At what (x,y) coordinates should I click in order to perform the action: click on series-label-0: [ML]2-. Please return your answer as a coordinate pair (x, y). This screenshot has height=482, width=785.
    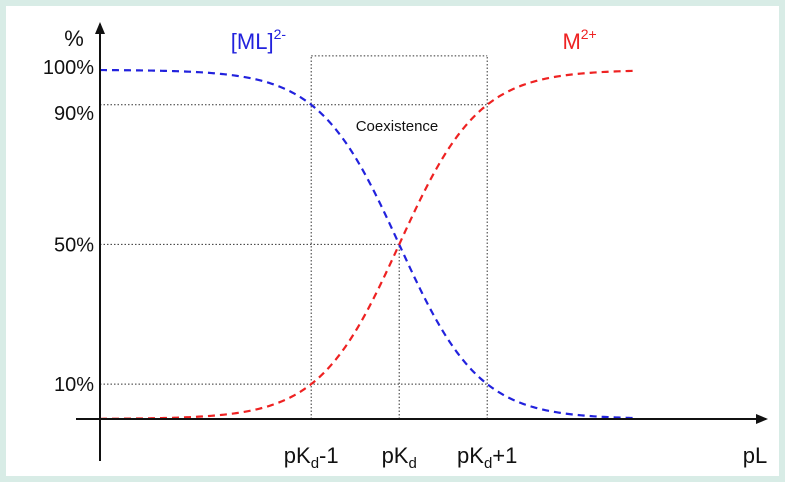
    Looking at the image, I should click on (259, 40).